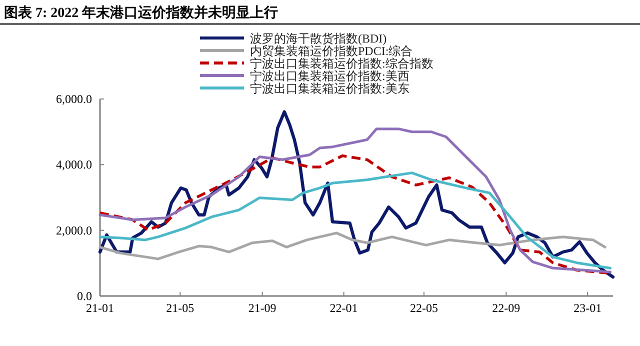  What do you see at coordinates (74, 99) in the screenshot?
I see `y-tick-label: 6,000.0` at bounding box center [74, 99].